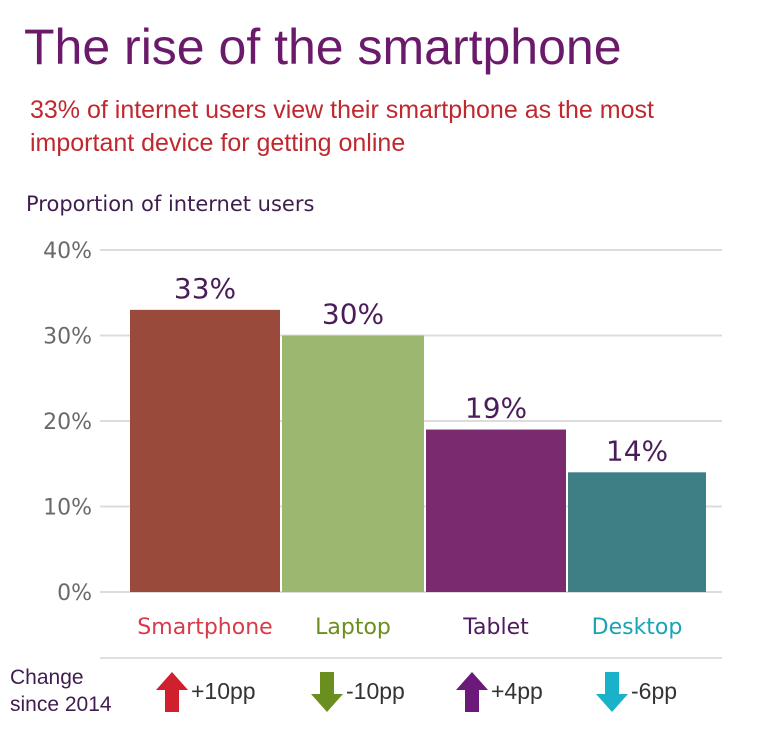 Image resolution: width=760 pixels, height=740 pixels. What do you see at coordinates (170, 204) in the screenshot?
I see `y-axis-label: Proportion of internet users` at bounding box center [170, 204].